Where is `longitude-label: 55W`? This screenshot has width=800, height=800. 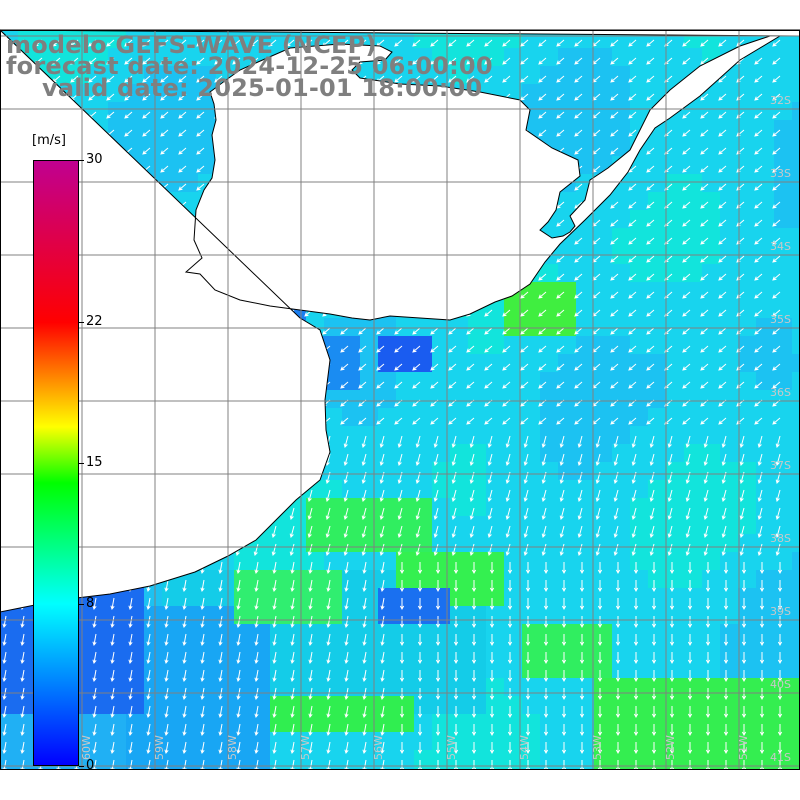 longitude-label: 55W is located at coordinates (451, 747).